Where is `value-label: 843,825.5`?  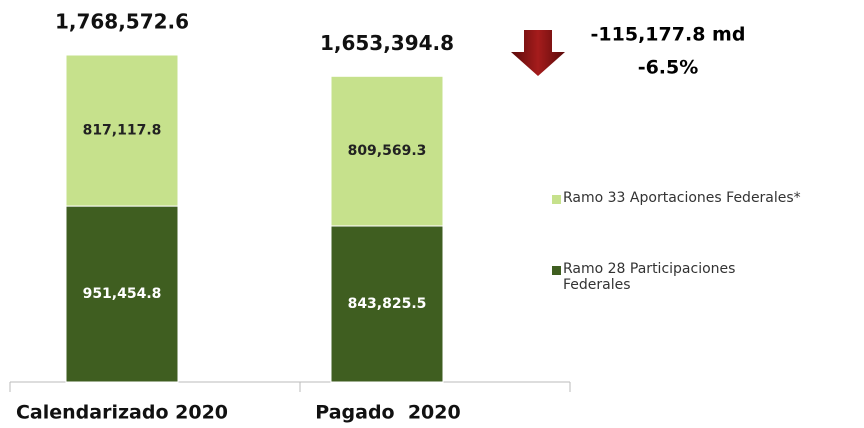
value-label: 843,825.5 is located at coordinates (387, 304).